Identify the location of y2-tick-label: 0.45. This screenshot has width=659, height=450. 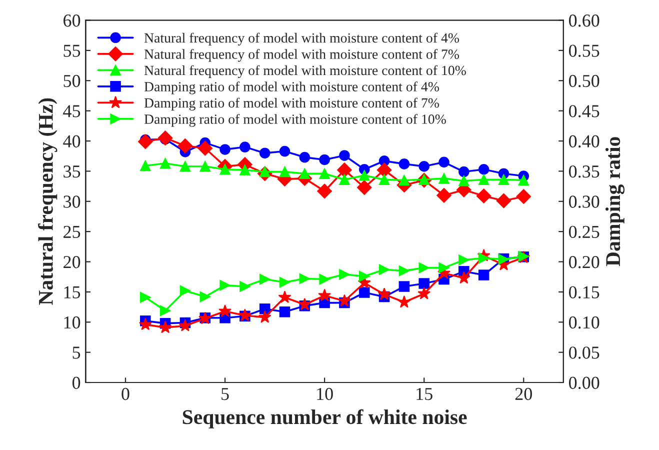
(584, 111).